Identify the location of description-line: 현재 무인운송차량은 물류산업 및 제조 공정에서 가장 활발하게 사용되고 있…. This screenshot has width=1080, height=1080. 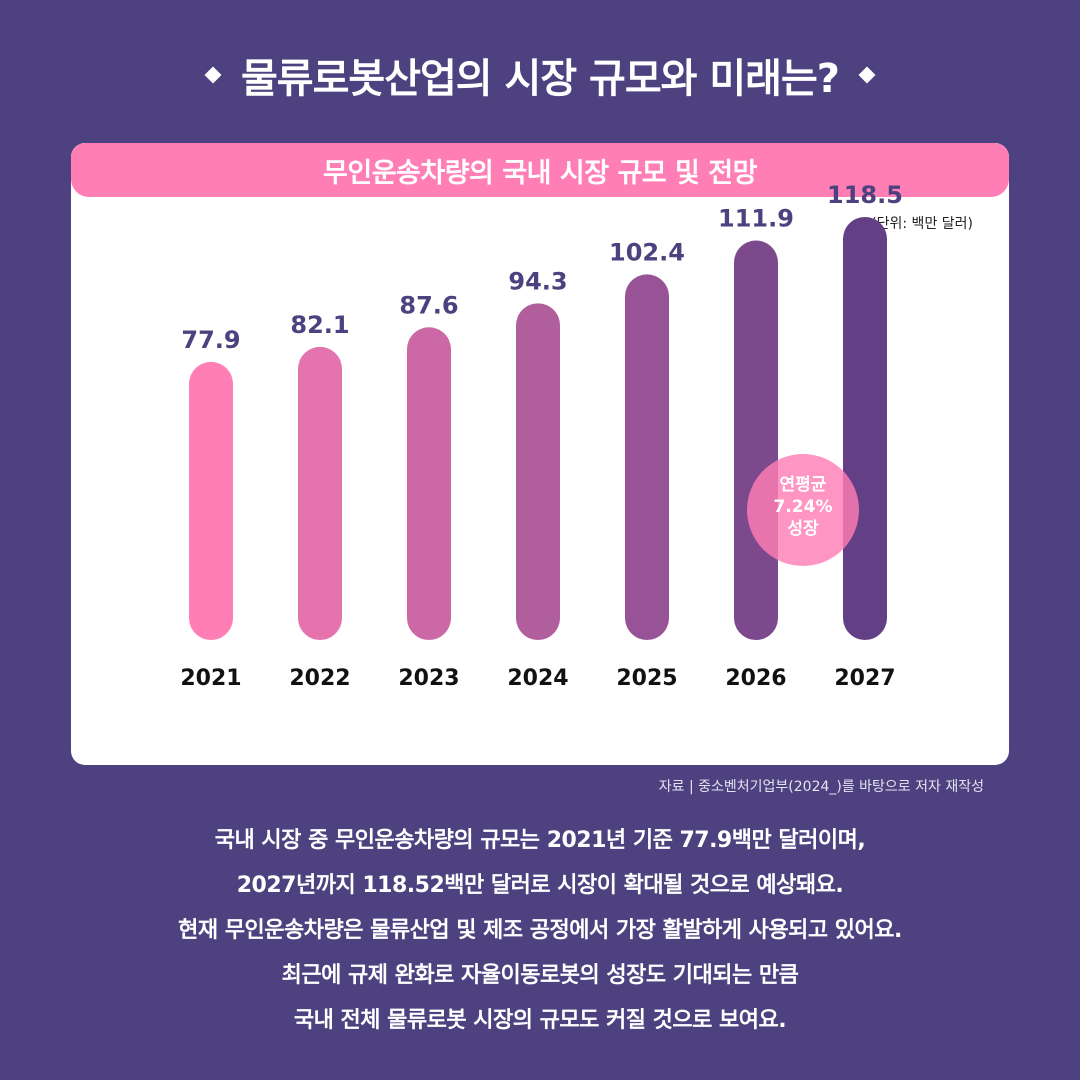
(540, 930).